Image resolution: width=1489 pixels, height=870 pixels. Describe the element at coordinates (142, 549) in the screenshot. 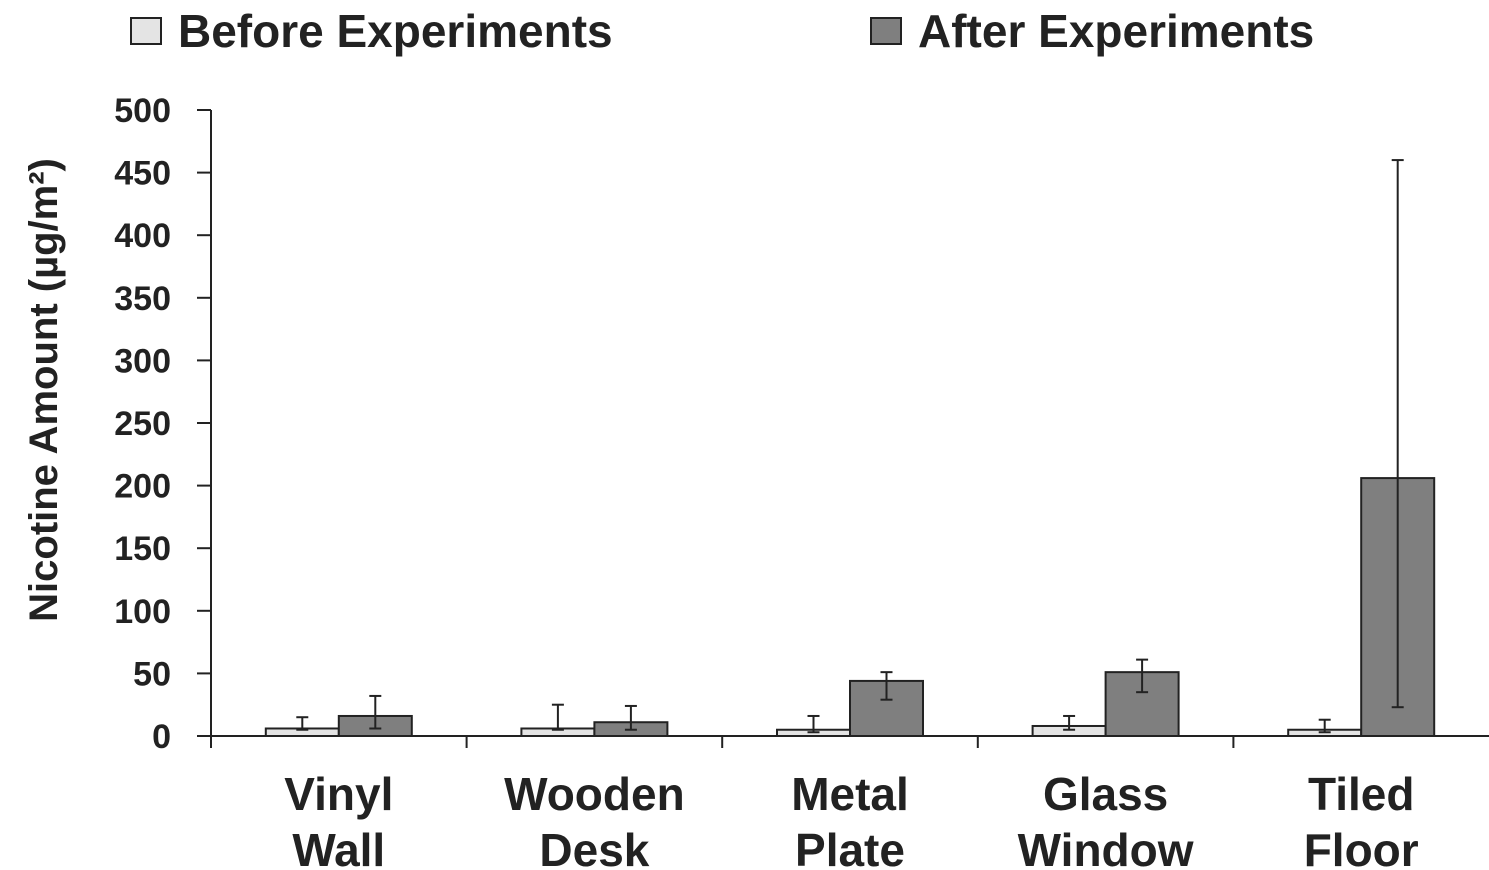

I see `y-tick-label: 150` at that location.